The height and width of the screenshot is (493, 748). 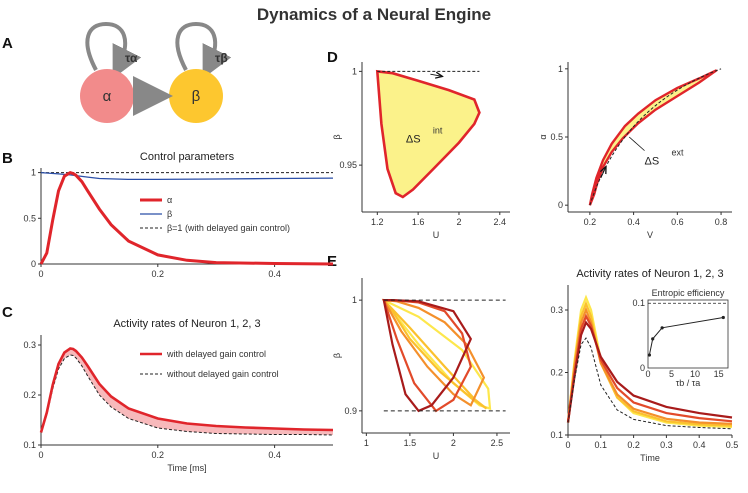 I want to click on legend: αβ β=1 (with delayed gain control), so click(x=215, y=214).